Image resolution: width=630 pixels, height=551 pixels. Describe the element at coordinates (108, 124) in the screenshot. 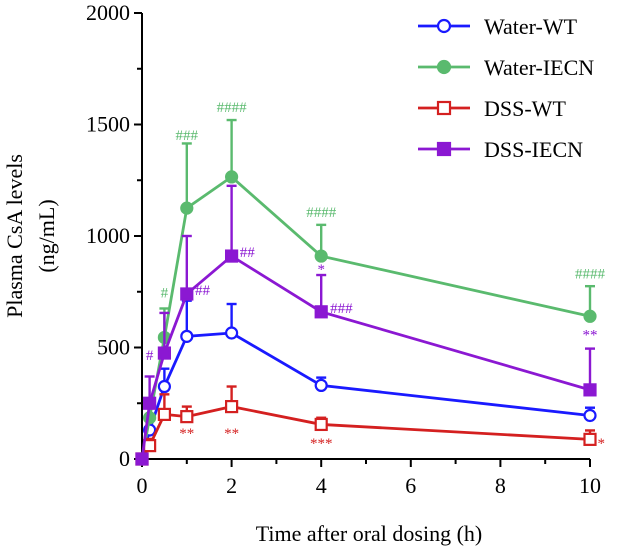

I see `y-tick-label: 1500` at that location.